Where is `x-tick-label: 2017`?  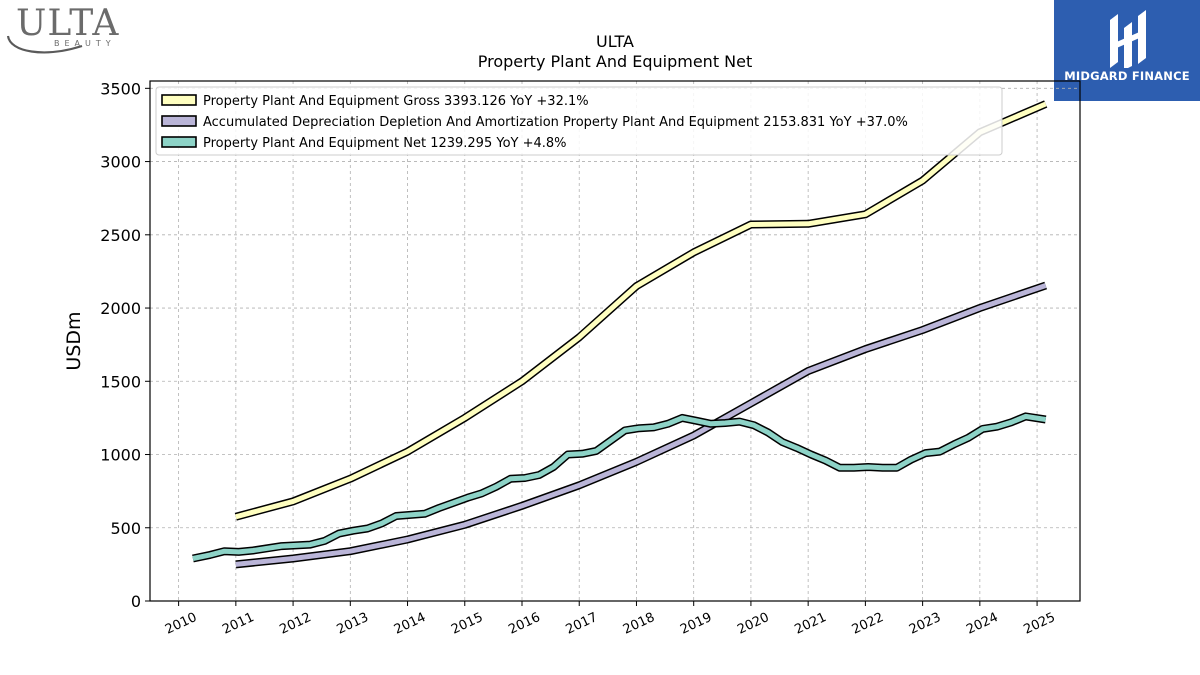
x-tick-label: 2017 is located at coordinates (582, 624).